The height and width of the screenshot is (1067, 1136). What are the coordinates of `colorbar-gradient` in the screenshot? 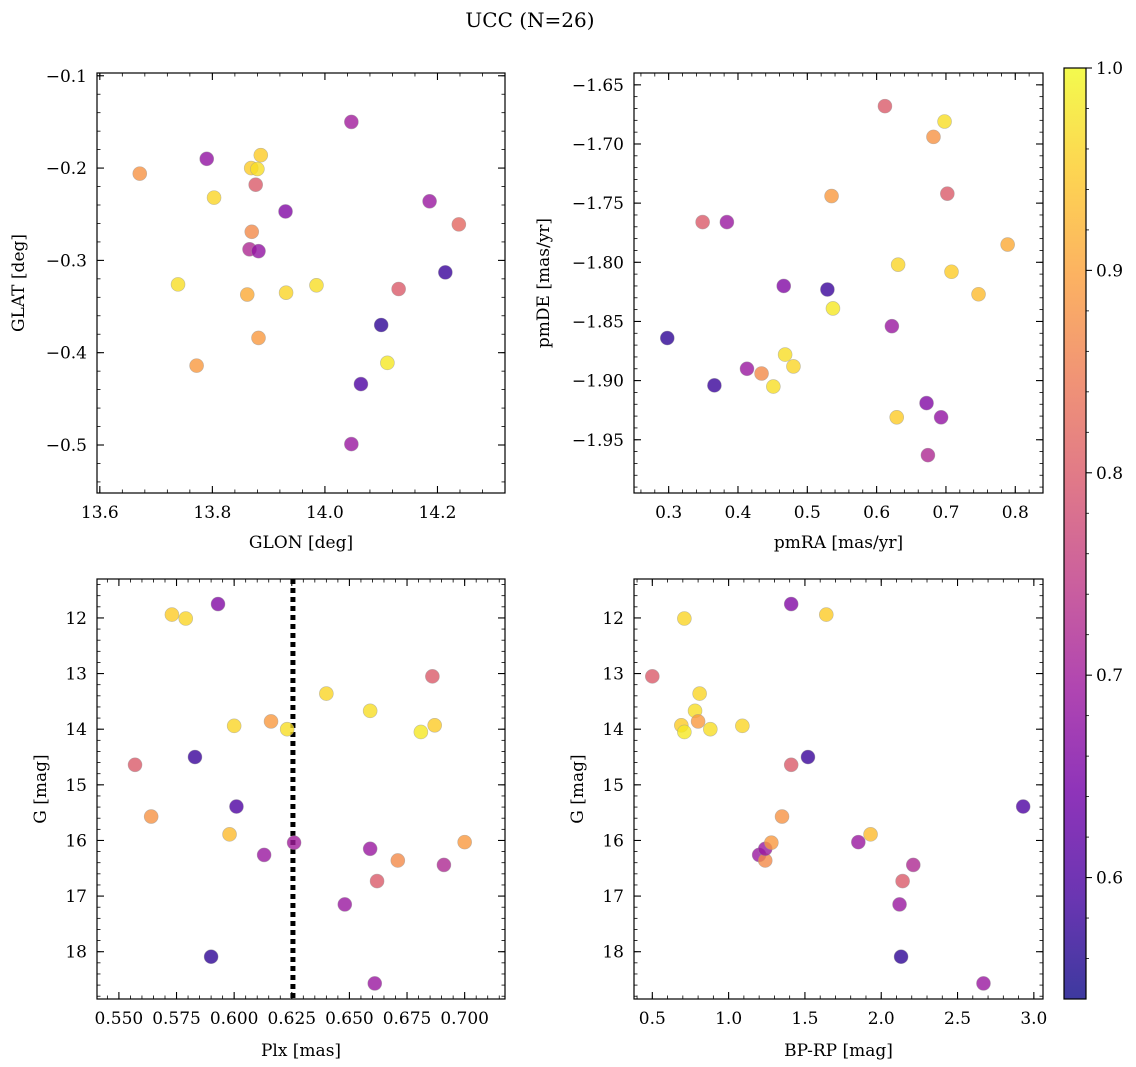 It's located at (1075, 533).